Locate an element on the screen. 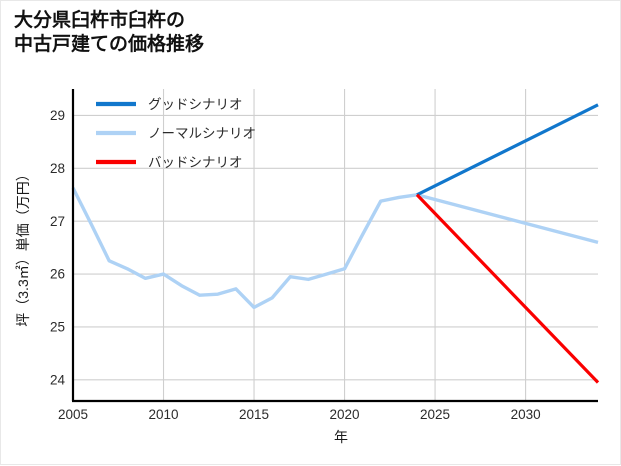 The height and width of the screenshot is (466, 621). chart-title: 大分県臼杵市臼杵の 中古戸建ての価格推移 is located at coordinates (109, 33).